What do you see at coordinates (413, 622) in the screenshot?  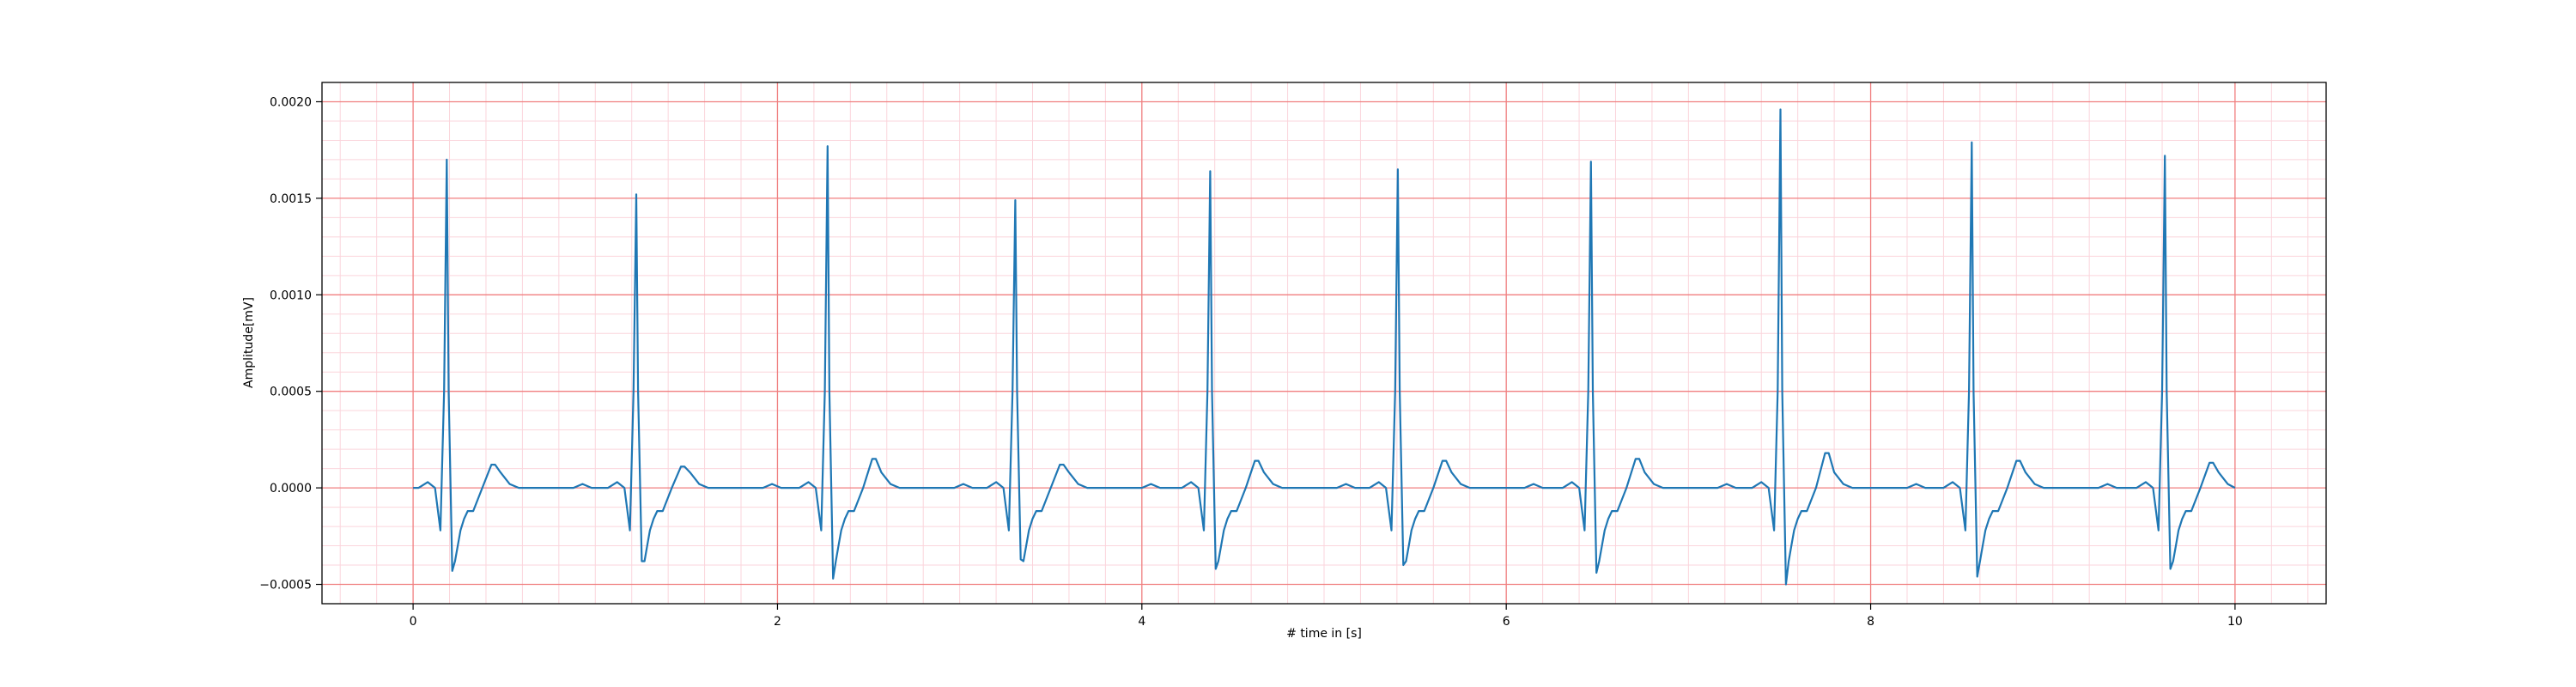 I see `x-tick-label: 0` at bounding box center [413, 622].